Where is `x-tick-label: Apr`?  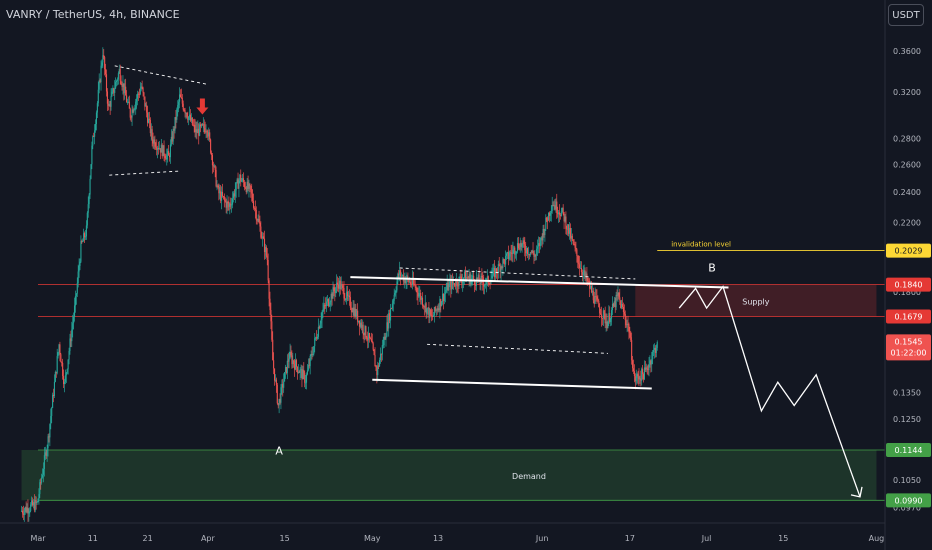
x-tick-label: Apr is located at coordinates (208, 538).